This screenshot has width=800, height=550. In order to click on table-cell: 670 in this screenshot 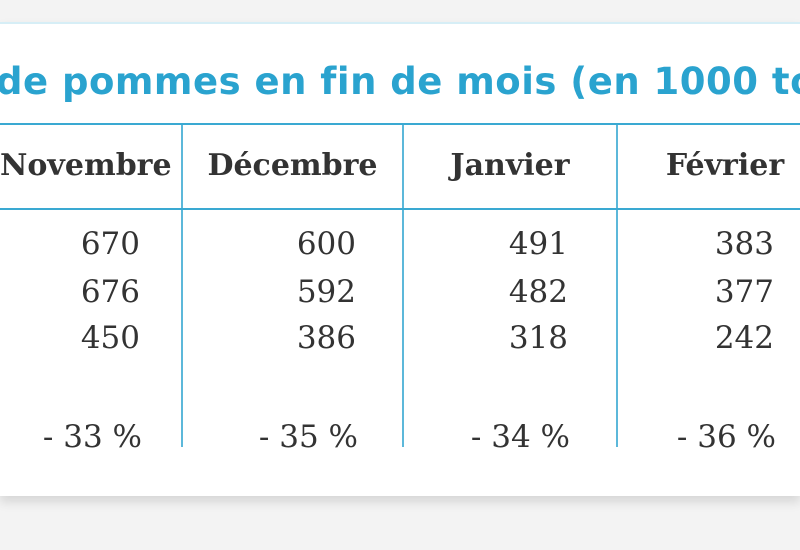, I will do `click(110, 244)`.